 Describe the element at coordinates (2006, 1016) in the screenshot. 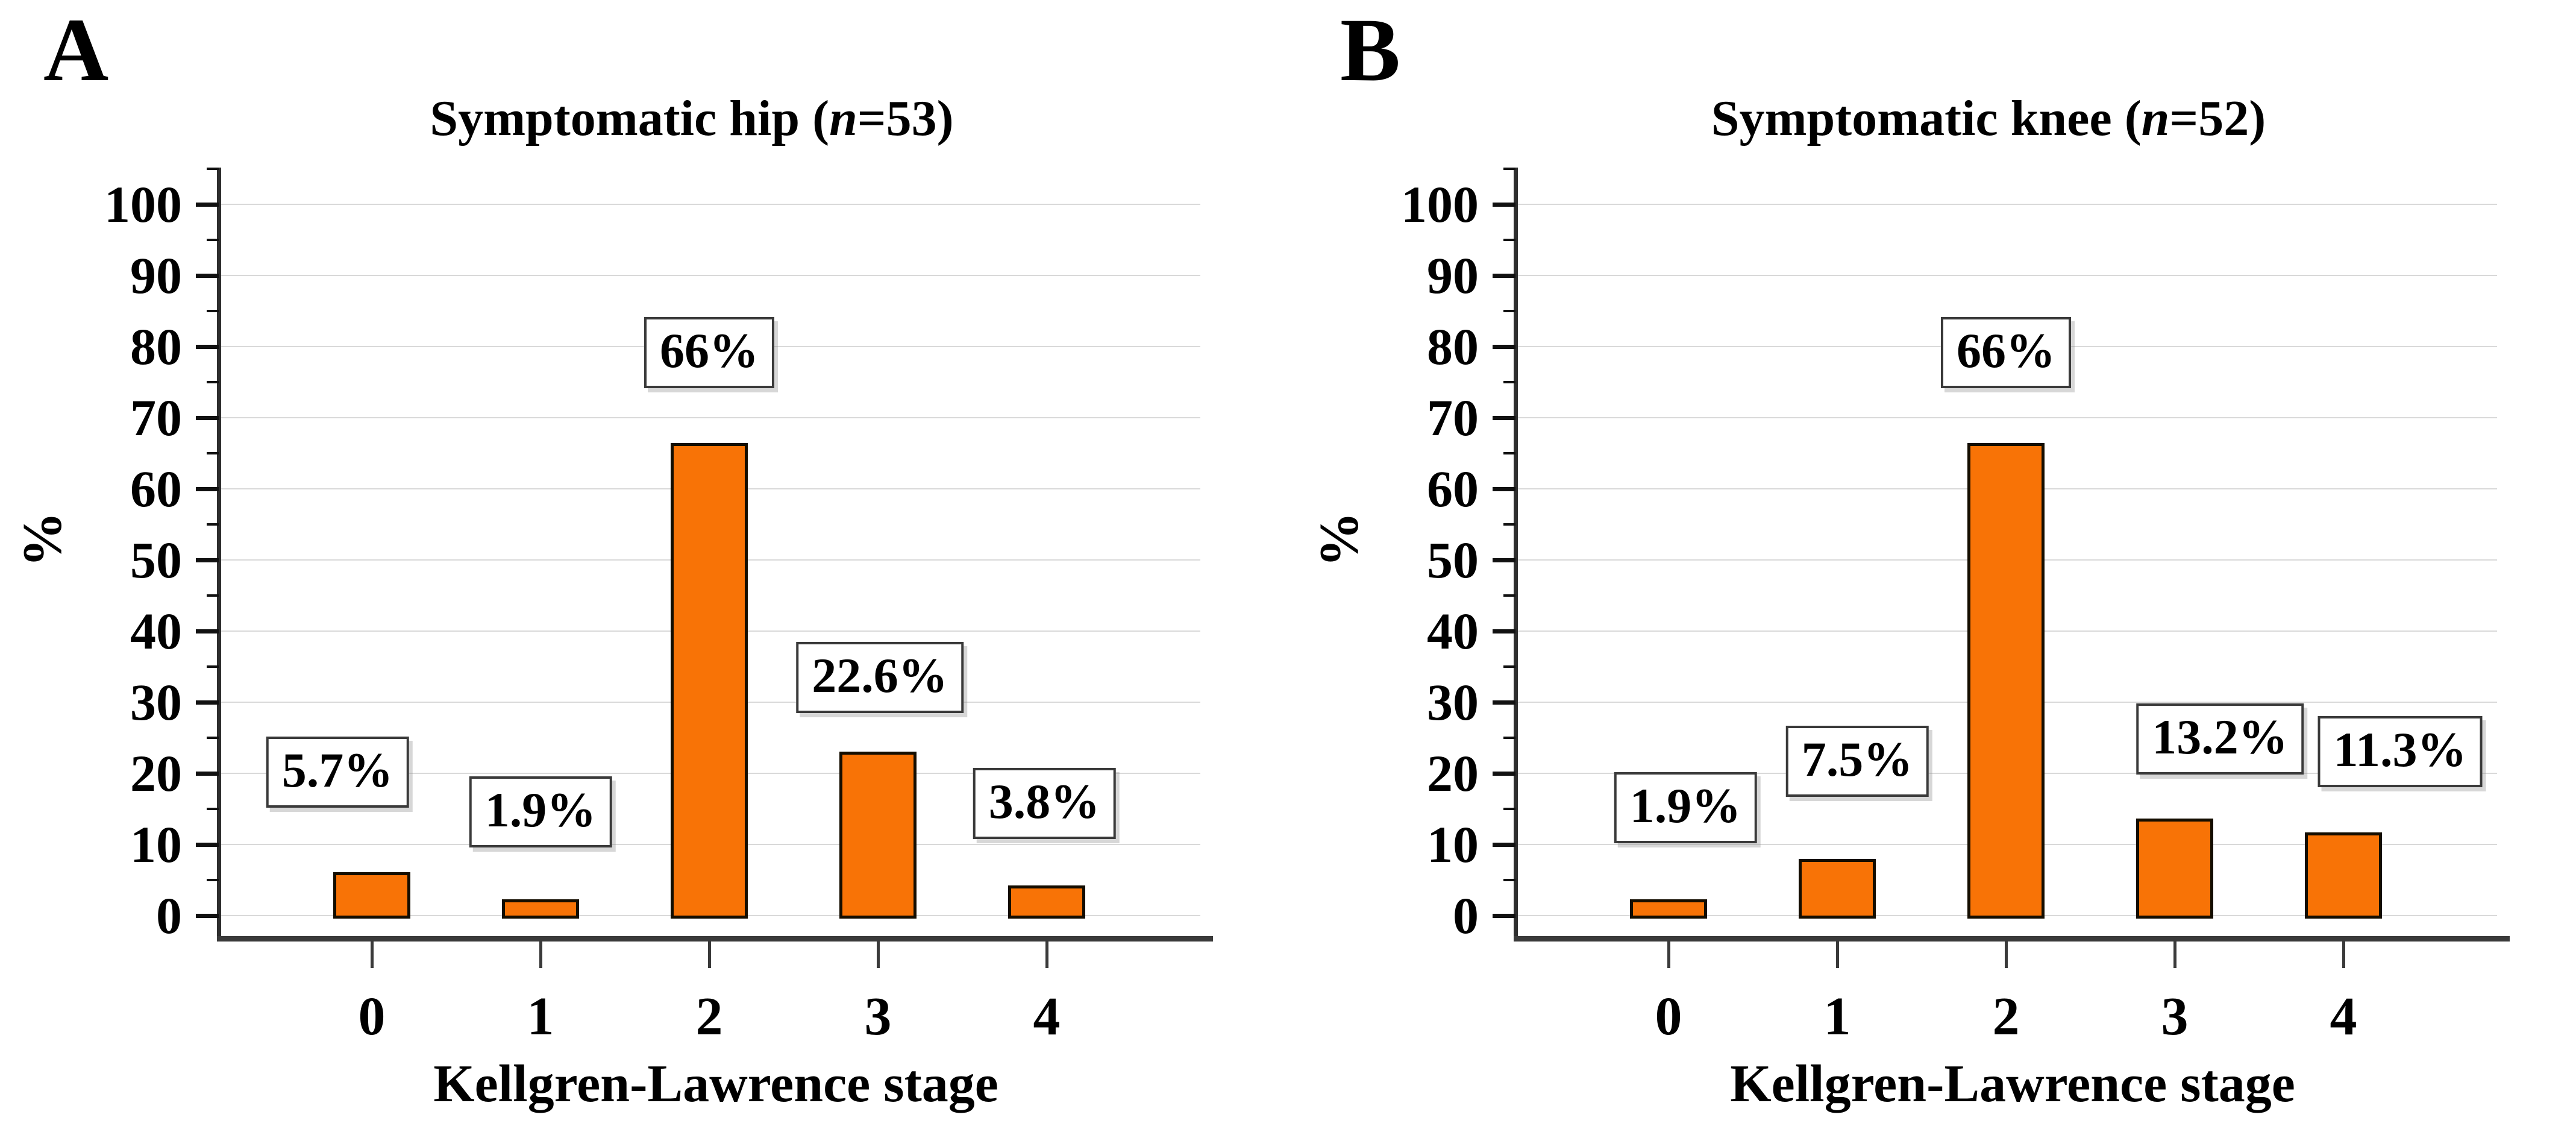

I see `x-tick-label-2: 2` at that location.